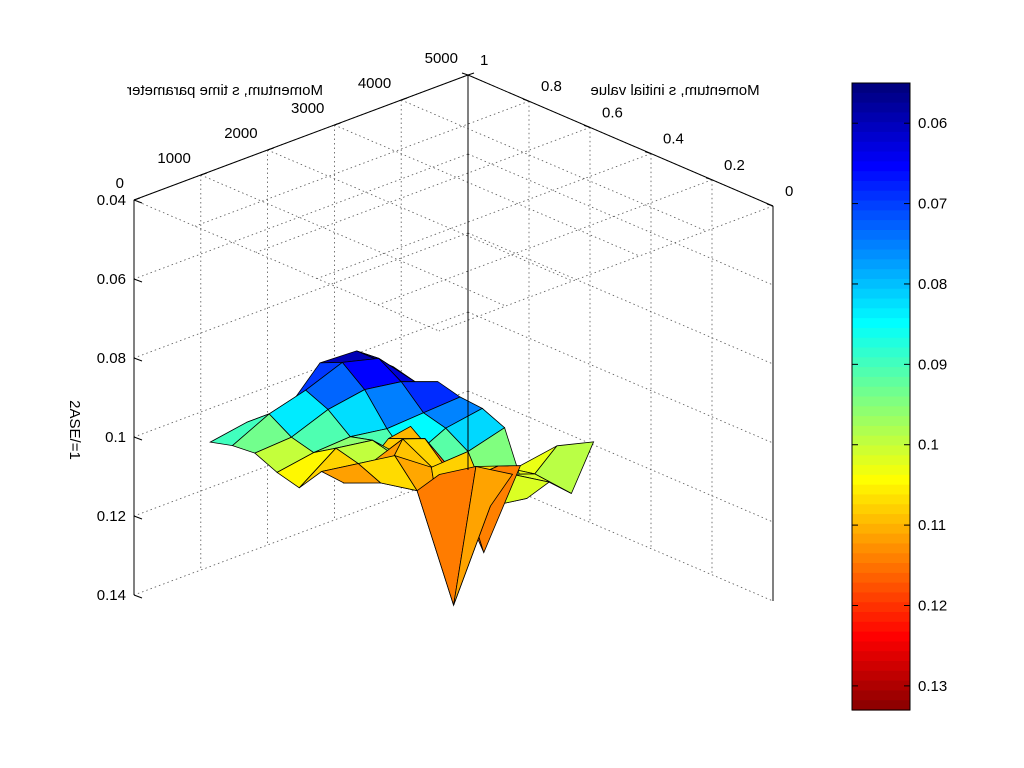 Image resolution: width=1024 pixels, height=768 pixels. I want to click on z-tick-label: 0.12, so click(111, 516).